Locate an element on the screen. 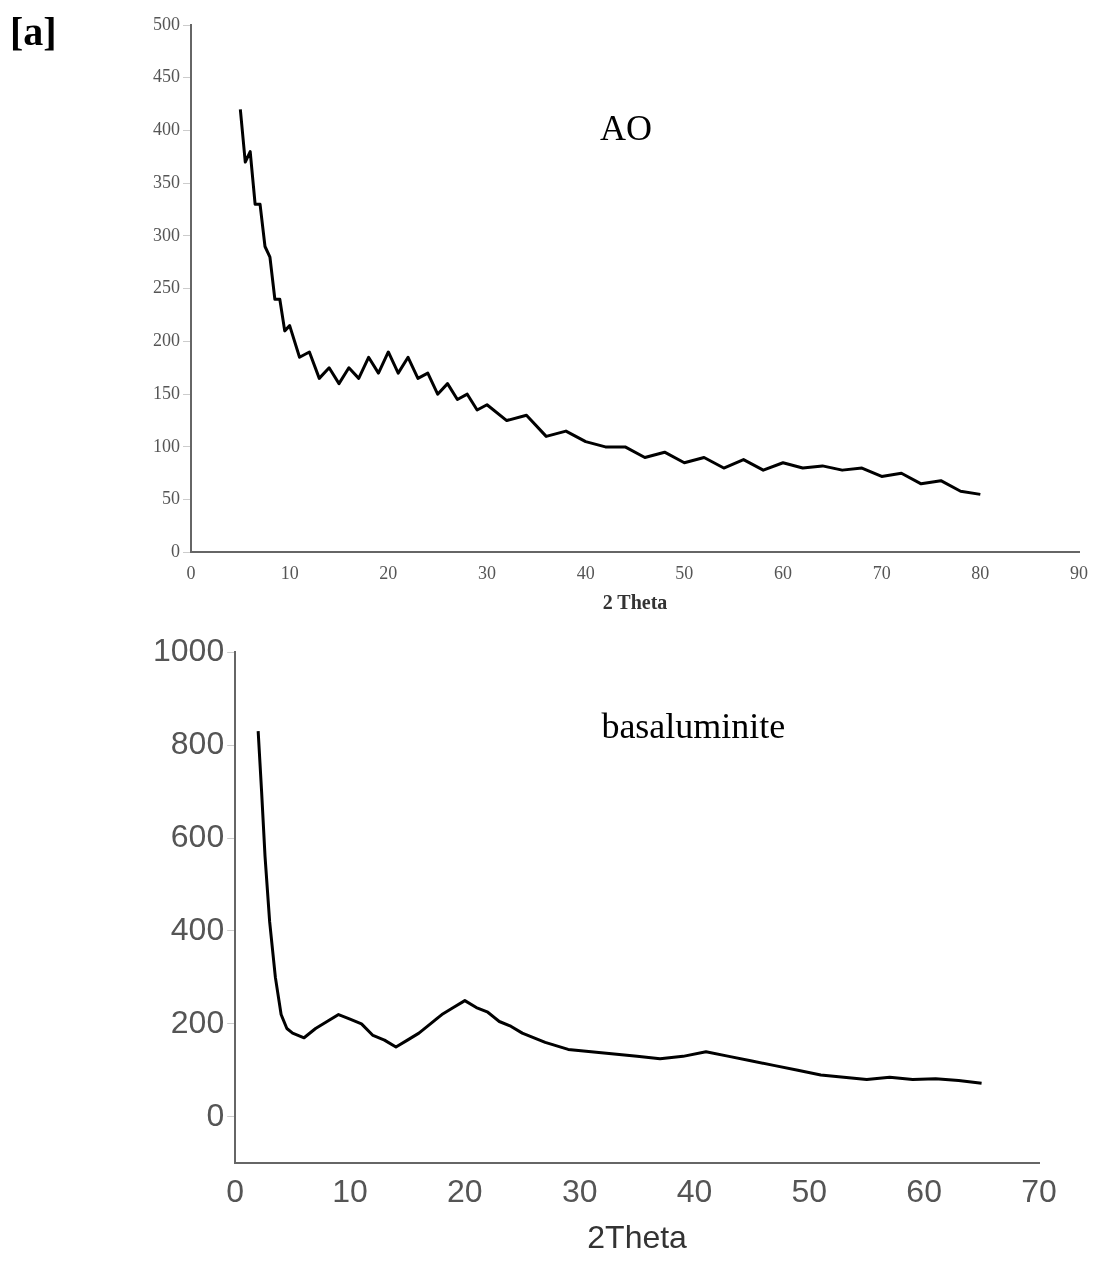  y-tick-label: 600 is located at coordinates (197, 835).